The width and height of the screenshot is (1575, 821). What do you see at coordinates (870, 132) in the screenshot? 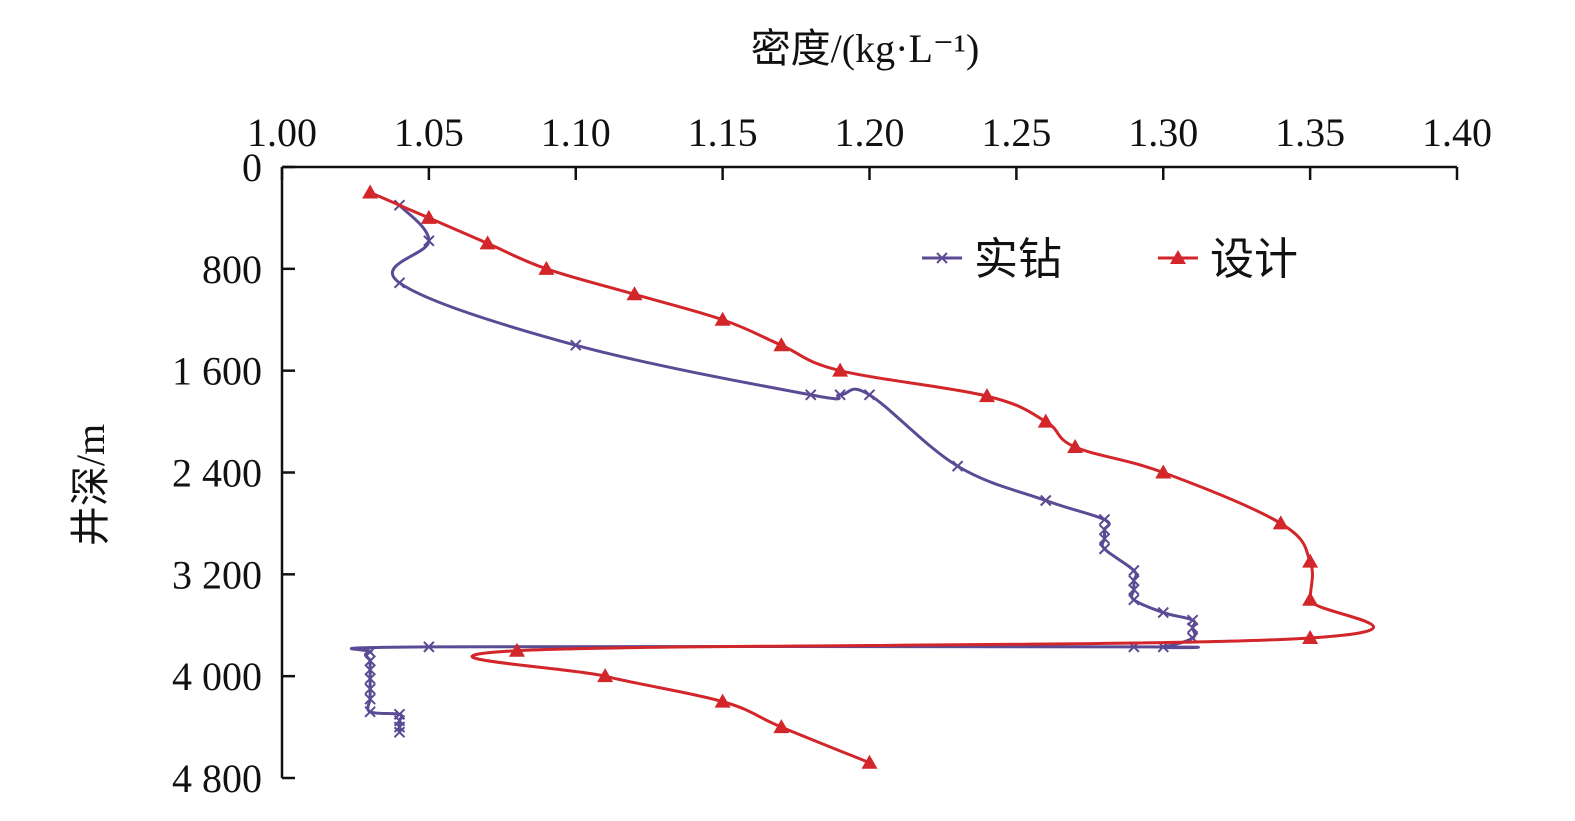
I see `x-tick-label: 1.20` at bounding box center [870, 132].